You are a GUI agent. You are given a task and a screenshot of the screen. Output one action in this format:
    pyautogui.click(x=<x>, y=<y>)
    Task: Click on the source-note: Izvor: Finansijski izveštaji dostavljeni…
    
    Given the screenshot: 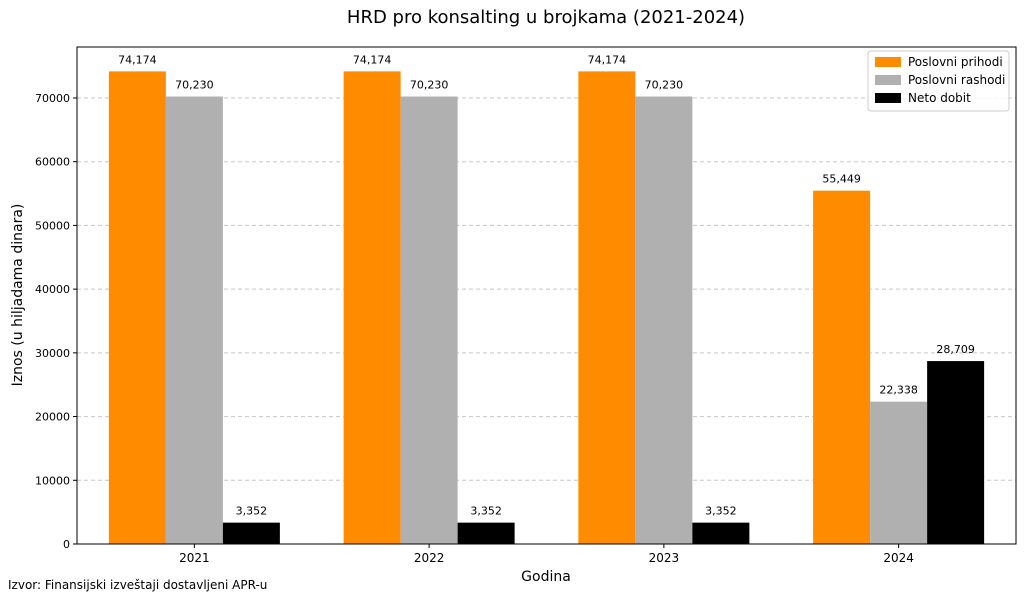 What is the action you would take?
    pyautogui.click(x=138, y=585)
    